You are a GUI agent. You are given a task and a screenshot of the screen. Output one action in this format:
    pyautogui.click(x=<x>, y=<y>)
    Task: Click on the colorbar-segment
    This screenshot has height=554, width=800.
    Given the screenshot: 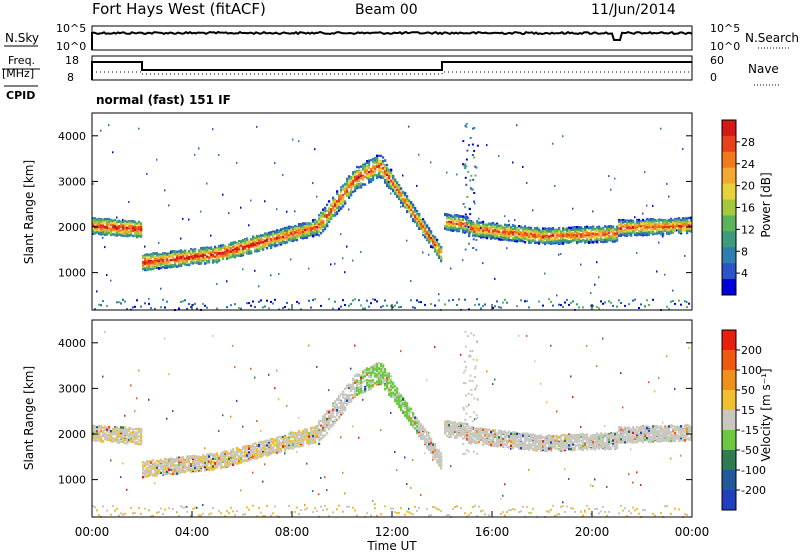 What is the action you would take?
    pyautogui.click(x=729, y=287)
    